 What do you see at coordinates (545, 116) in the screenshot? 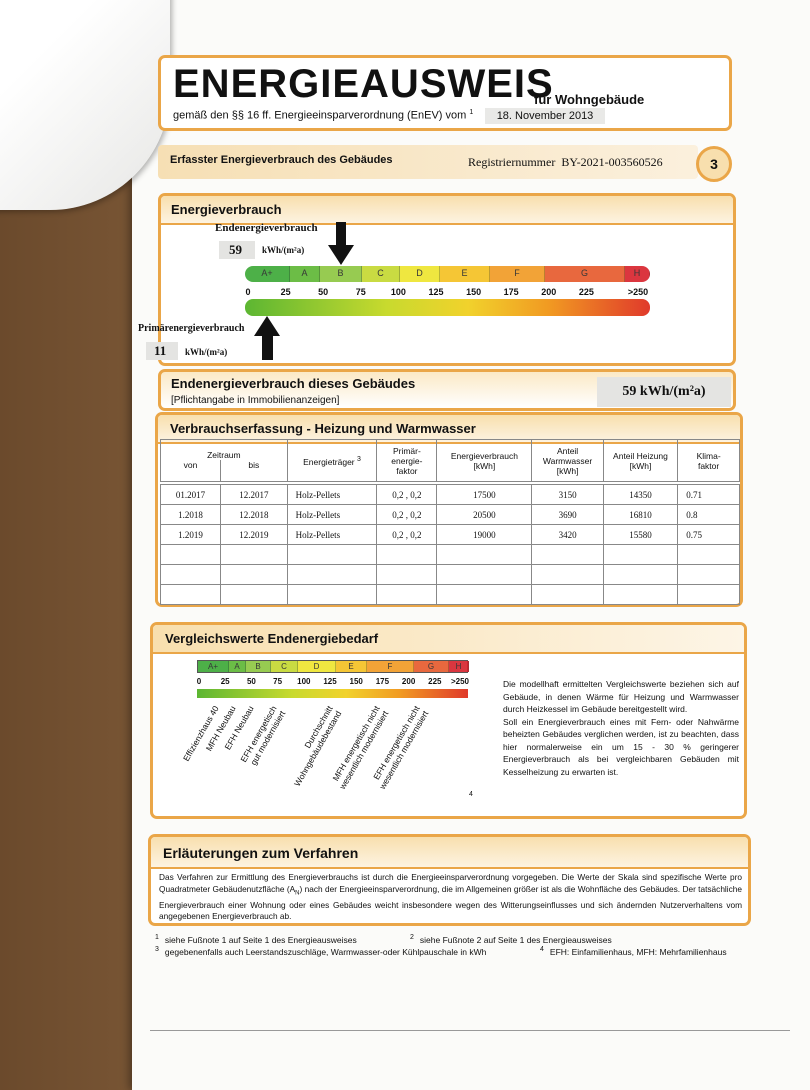
I see `date: 18. November 2013` at bounding box center [545, 116].